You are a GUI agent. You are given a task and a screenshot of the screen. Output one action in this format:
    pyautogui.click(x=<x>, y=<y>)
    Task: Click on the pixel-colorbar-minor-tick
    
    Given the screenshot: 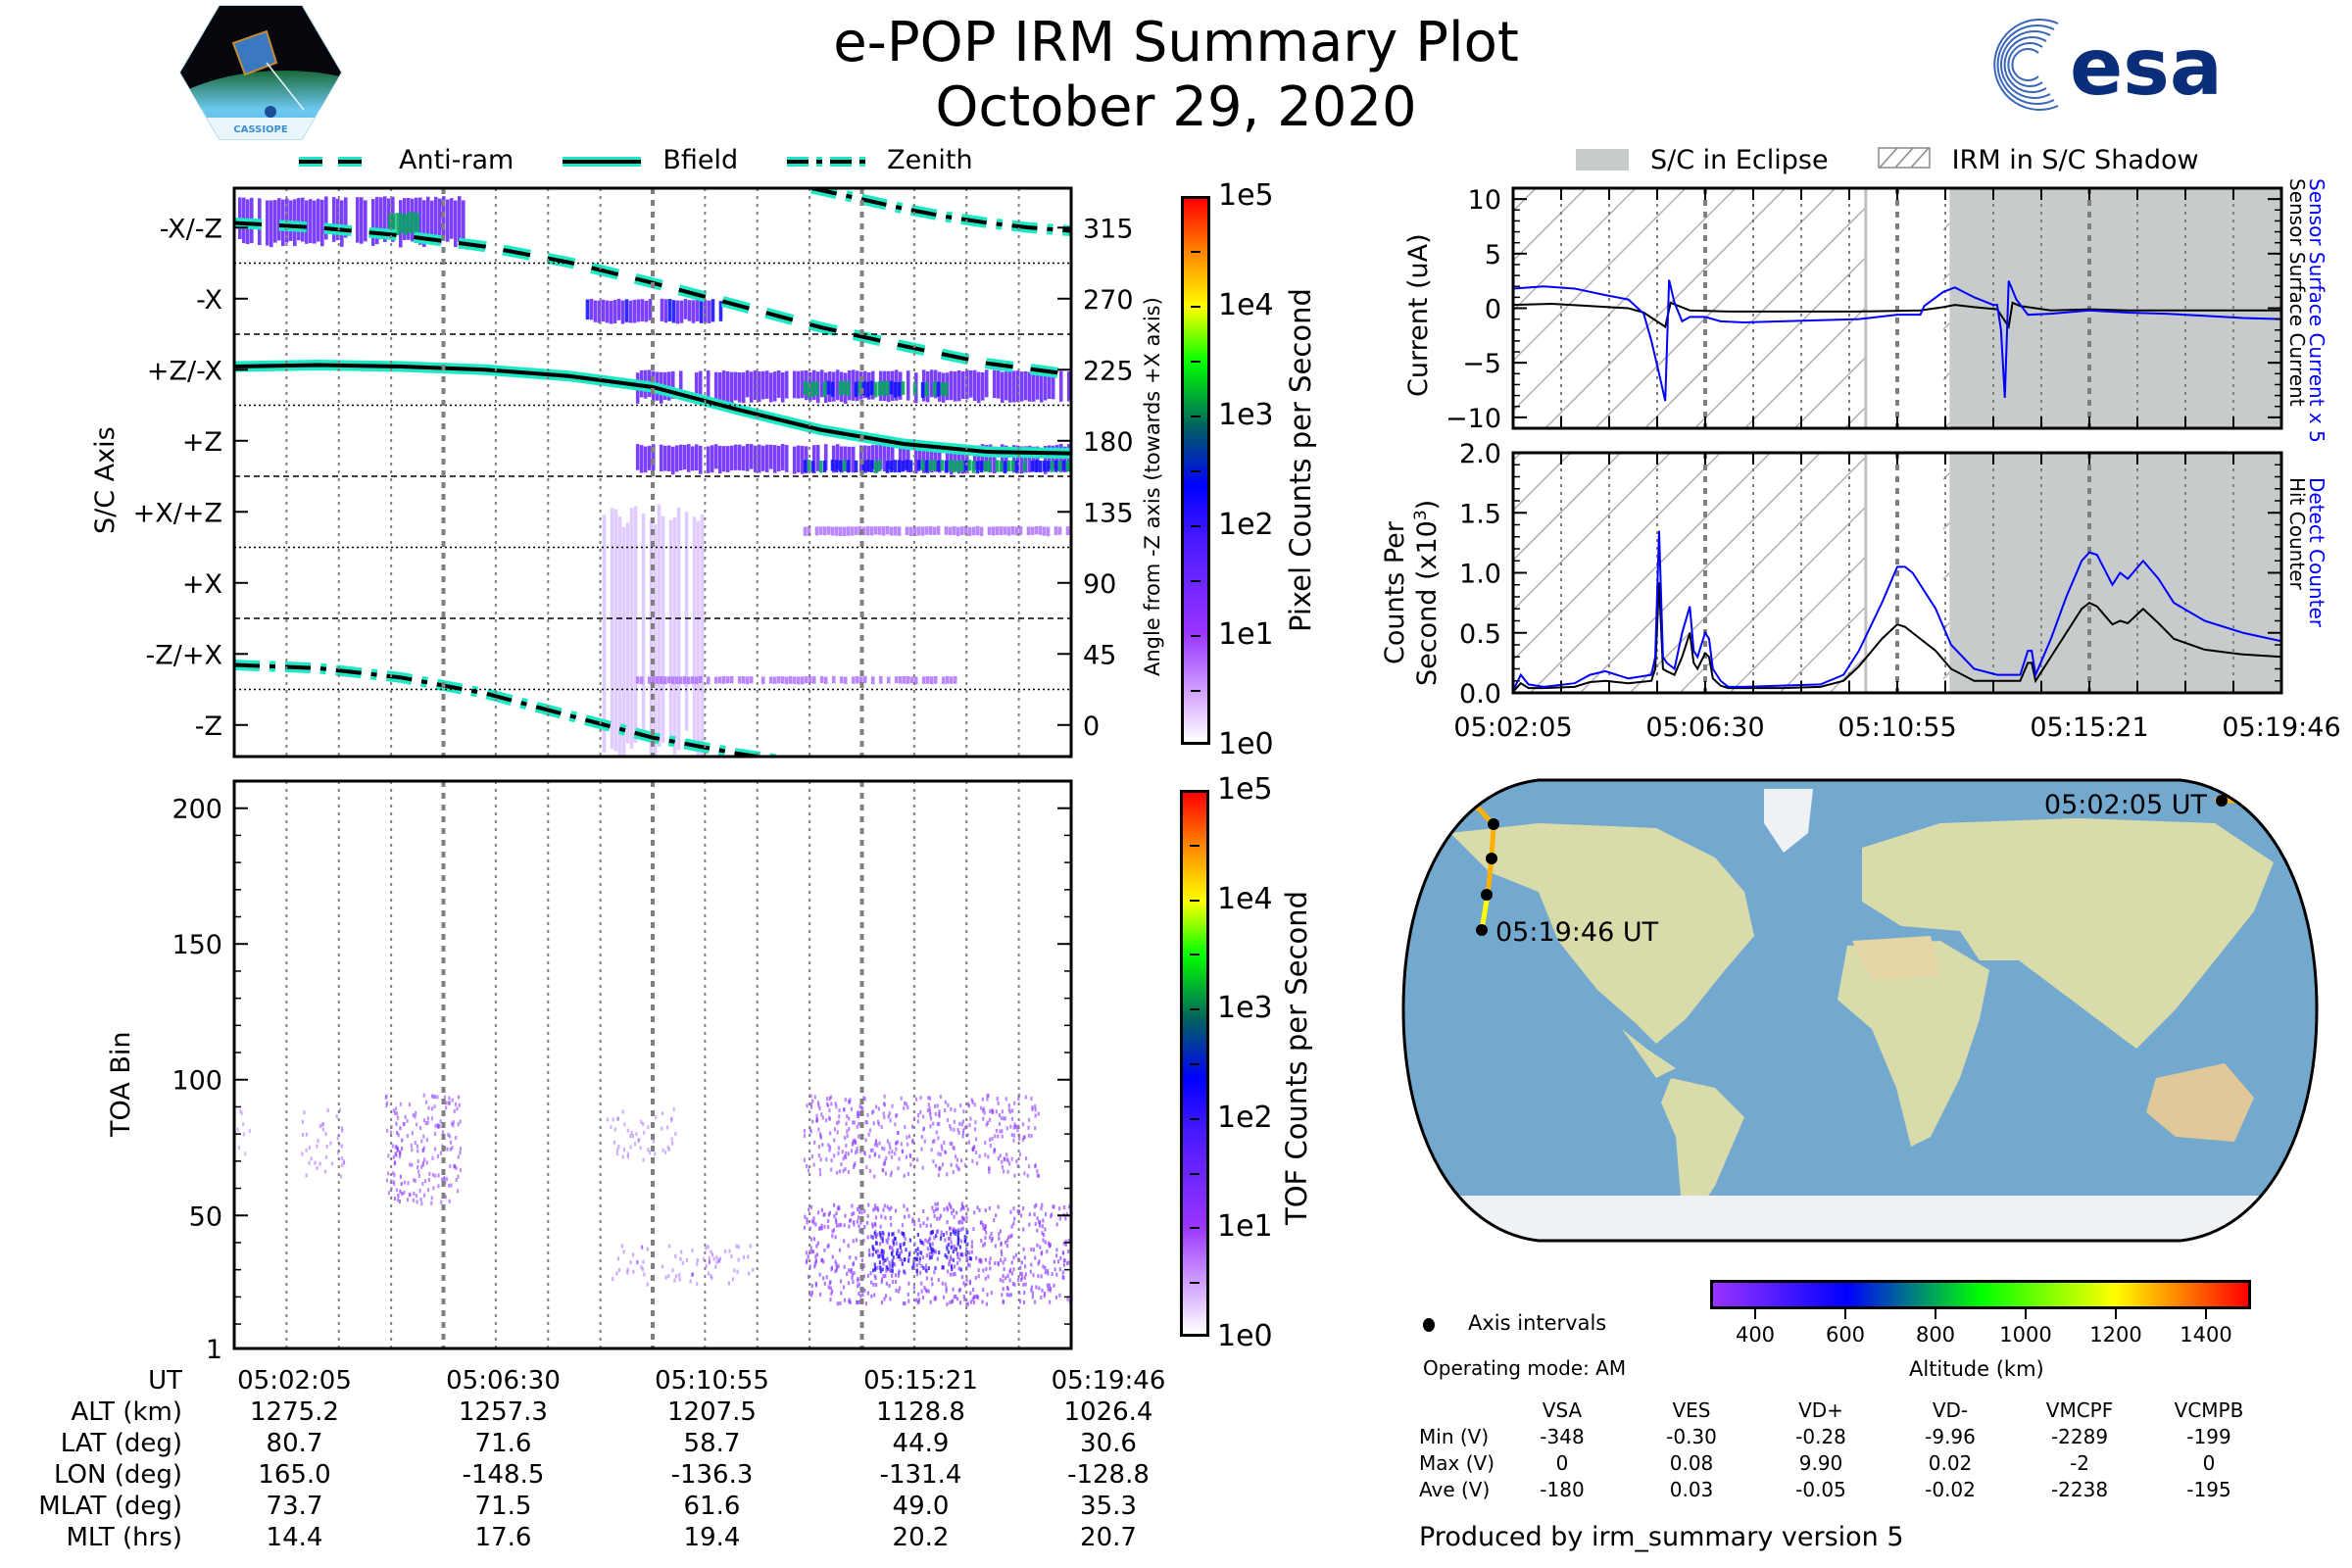 What is the action you would take?
    pyautogui.click(x=1195, y=252)
    